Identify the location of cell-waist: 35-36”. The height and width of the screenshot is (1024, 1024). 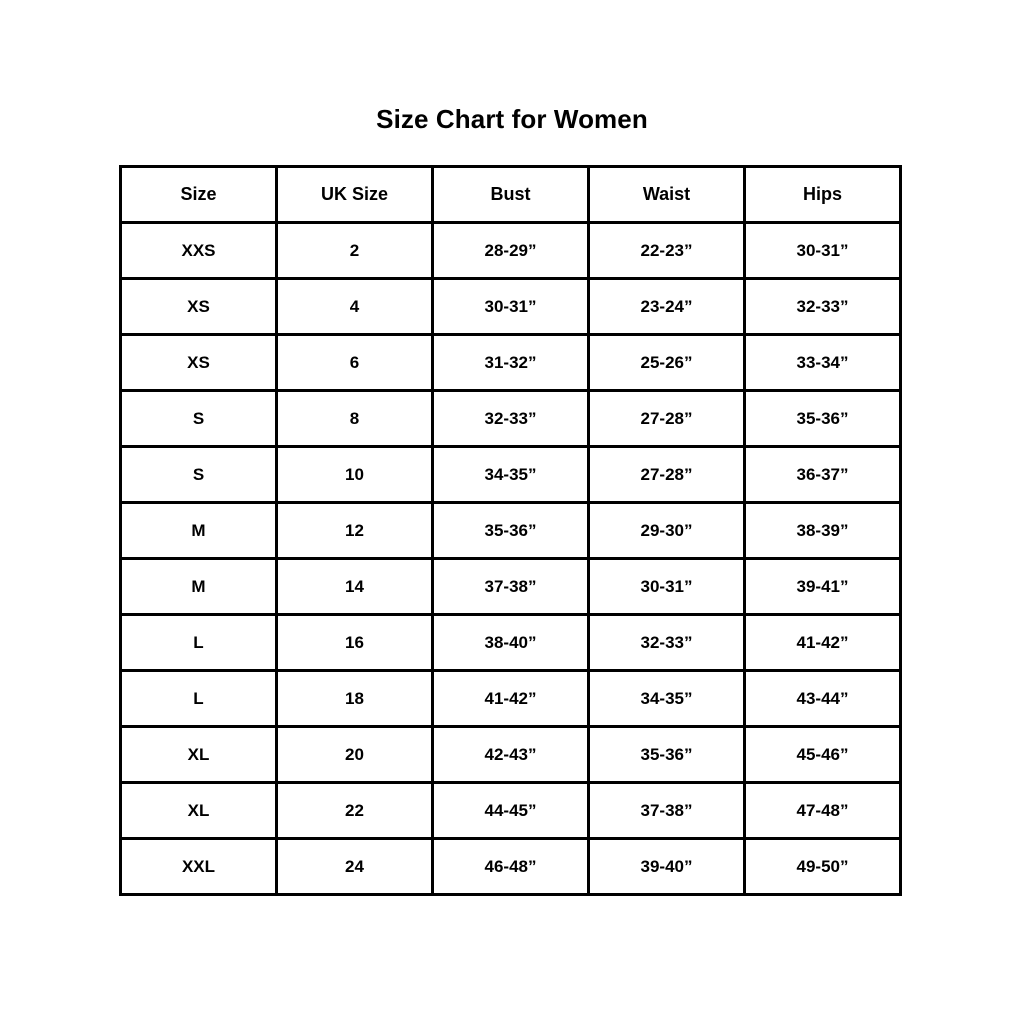
(666, 754).